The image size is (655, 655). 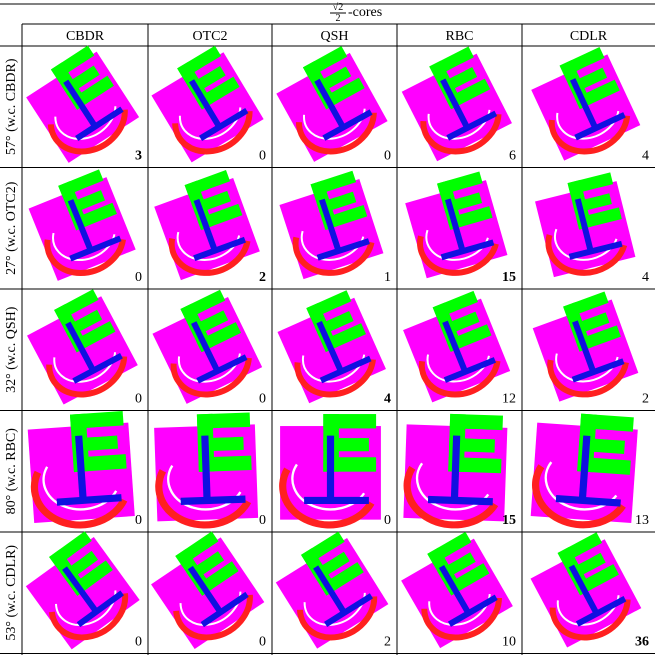 What do you see at coordinates (11, 471) in the screenshot?
I see `row-label: 80° (w.c. RBC)` at bounding box center [11, 471].